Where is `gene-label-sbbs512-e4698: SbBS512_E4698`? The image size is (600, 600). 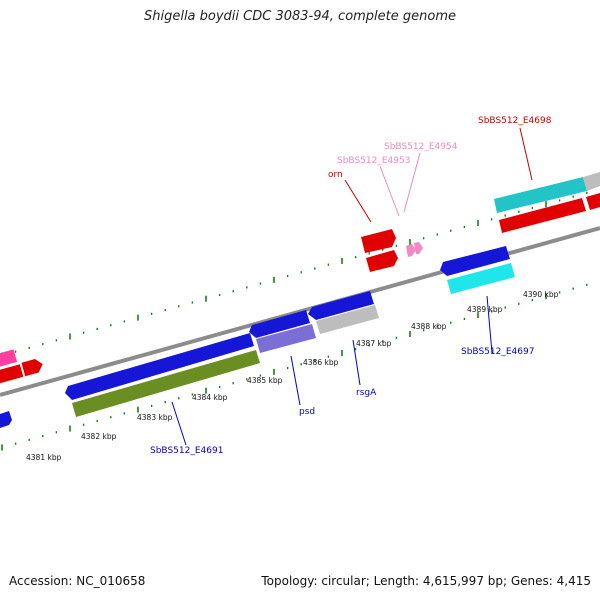
gene-label-sbbs512-e4698: SbBS512_E4698 is located at coordinates (515, 121).